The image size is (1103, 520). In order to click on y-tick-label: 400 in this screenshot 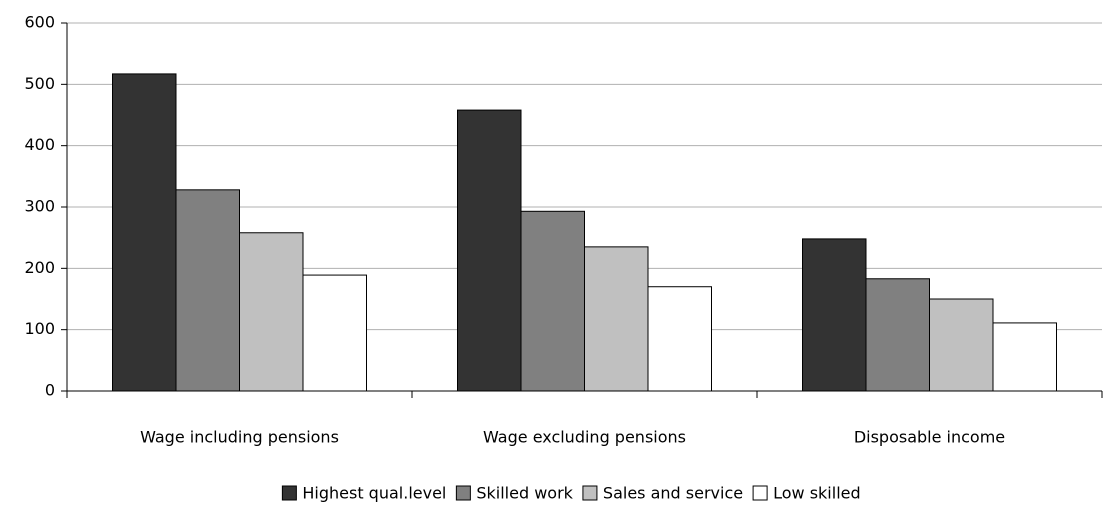, I will do `click(39, 144)`.